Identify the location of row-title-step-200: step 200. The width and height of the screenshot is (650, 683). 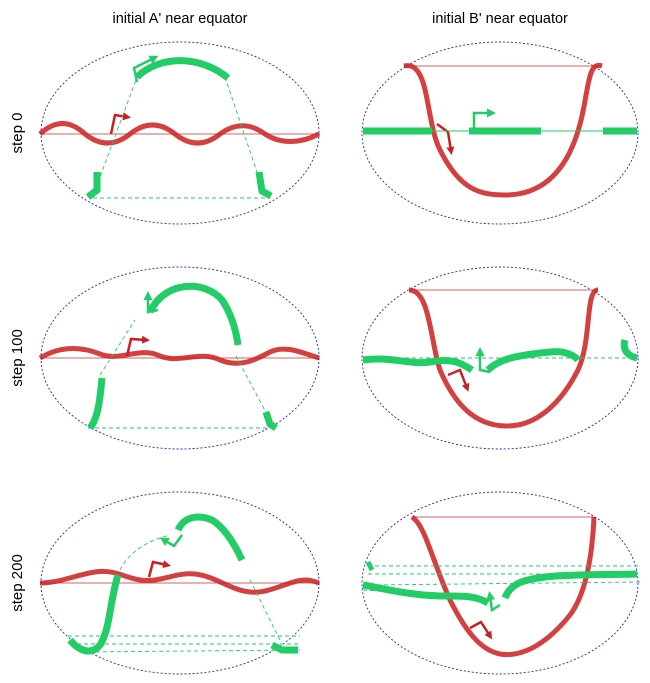
(17, 583).